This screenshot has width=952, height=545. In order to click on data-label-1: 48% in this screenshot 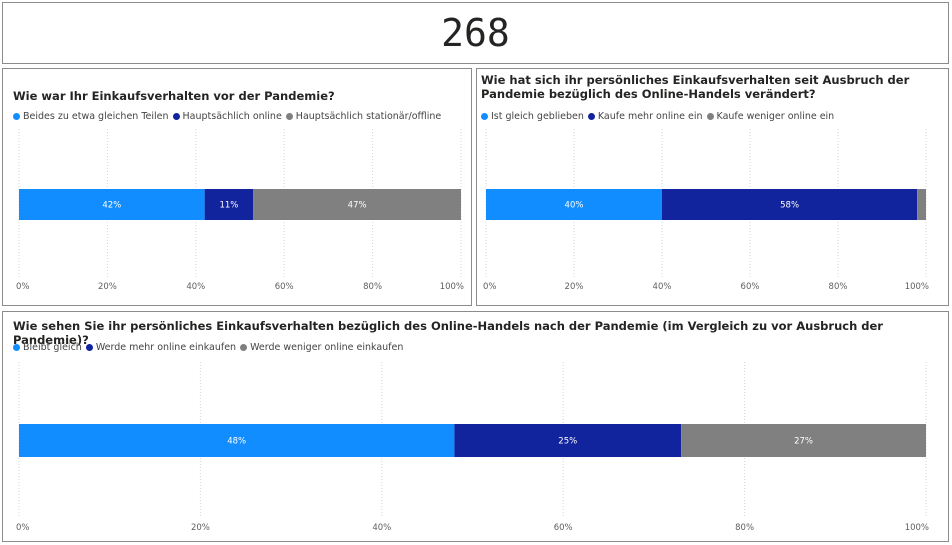, I will do `click(236, 442)`.